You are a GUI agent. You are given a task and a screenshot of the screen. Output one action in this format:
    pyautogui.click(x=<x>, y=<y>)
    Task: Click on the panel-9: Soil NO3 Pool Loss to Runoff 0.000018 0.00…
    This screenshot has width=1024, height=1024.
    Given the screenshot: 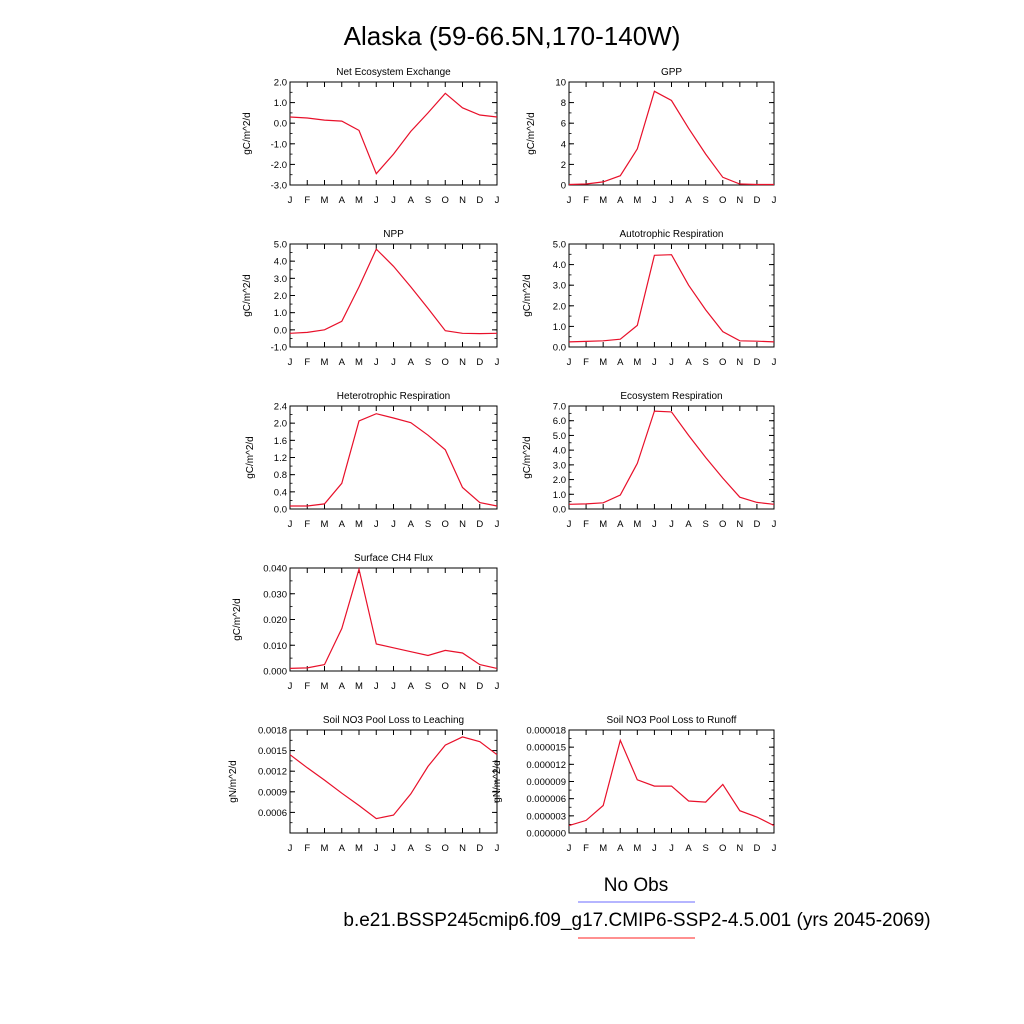 What is the action you would take?
    pyautogui.click(x=634, y=784)
    